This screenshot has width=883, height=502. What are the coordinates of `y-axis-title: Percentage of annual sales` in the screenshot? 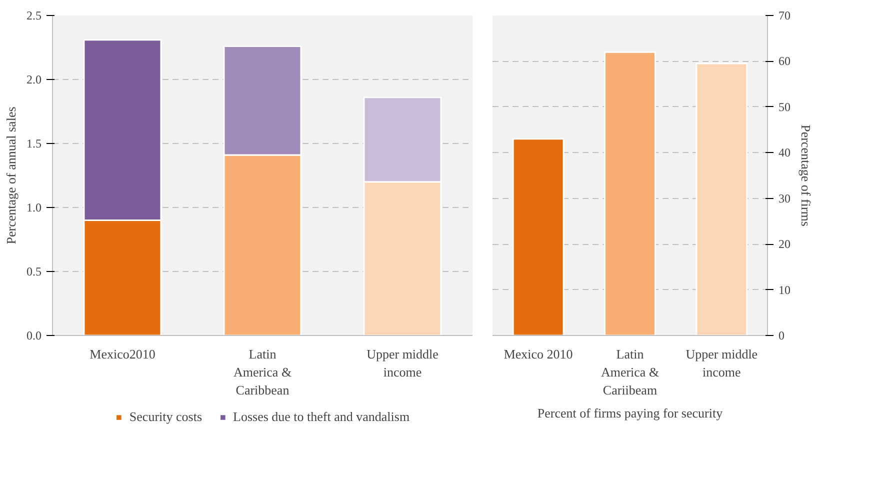 It's located at (11, 175).